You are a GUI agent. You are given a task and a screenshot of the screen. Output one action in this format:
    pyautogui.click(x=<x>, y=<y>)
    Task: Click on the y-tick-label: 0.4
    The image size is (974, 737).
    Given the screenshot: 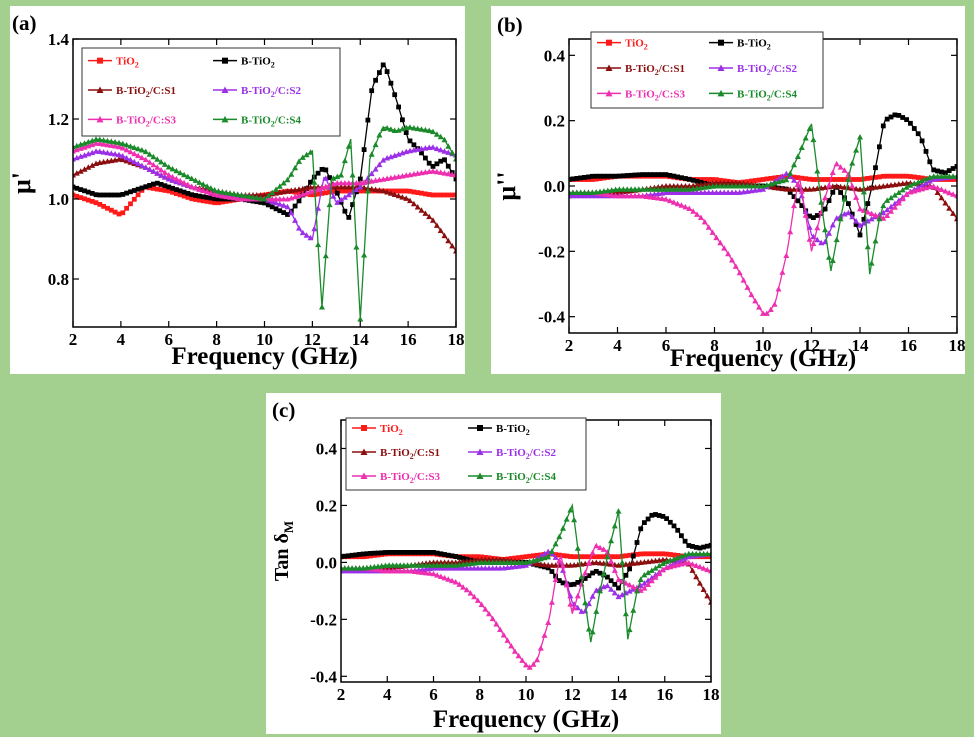 What is the action you would take?
    pyautogui.click(x=327, y=448)
    